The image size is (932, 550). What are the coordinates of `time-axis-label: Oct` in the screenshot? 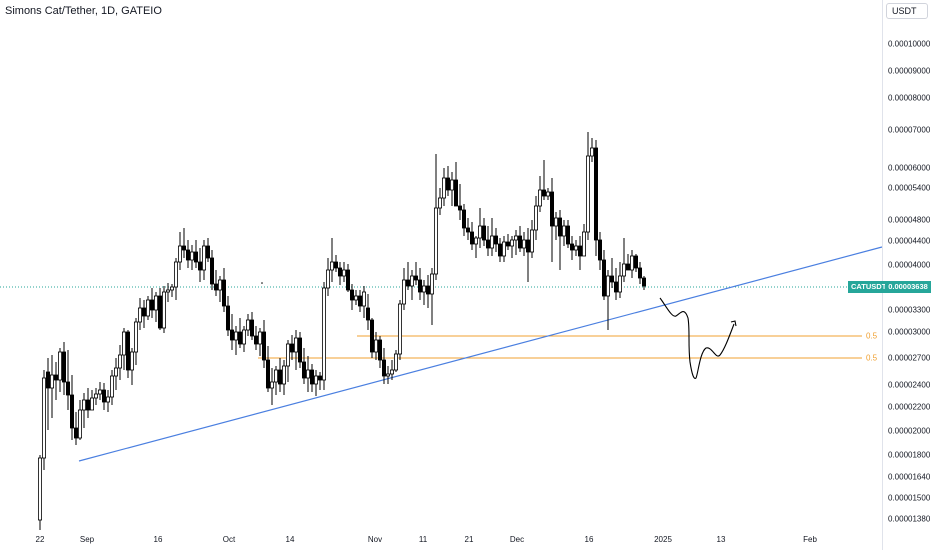 It's located at (229, 539).